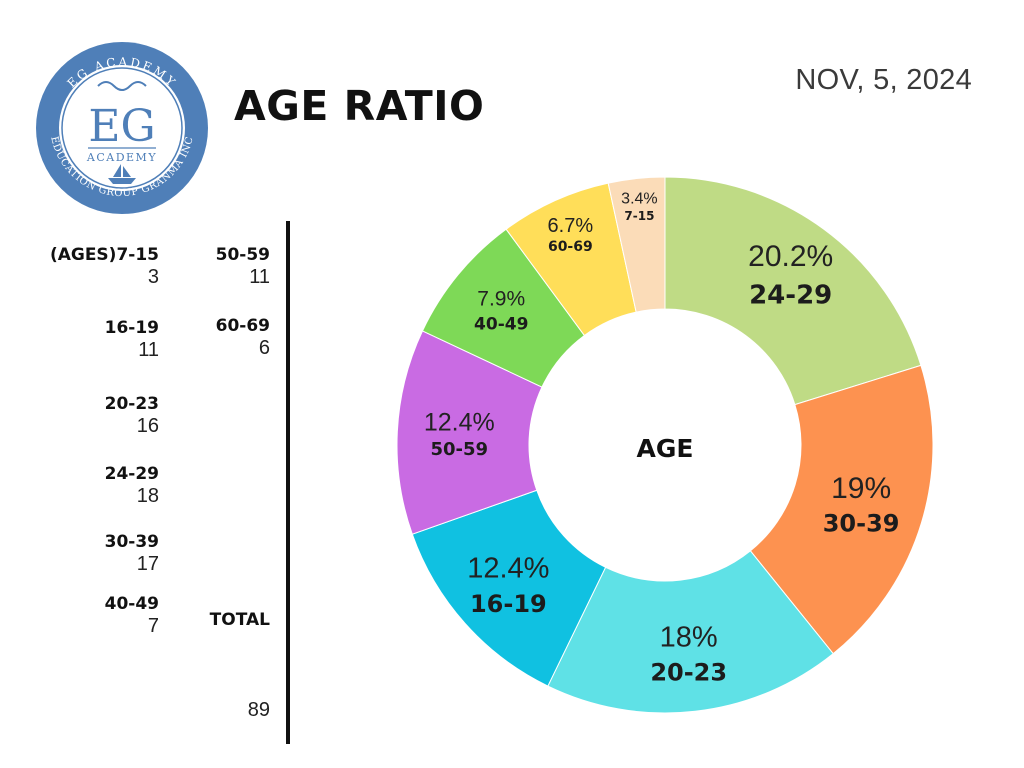 The height and width of the screenshot is (768, 1024). Describe the element at coordinates (501, 325) in the screenshot. I see `slice-category-label: 40-49` at that location.